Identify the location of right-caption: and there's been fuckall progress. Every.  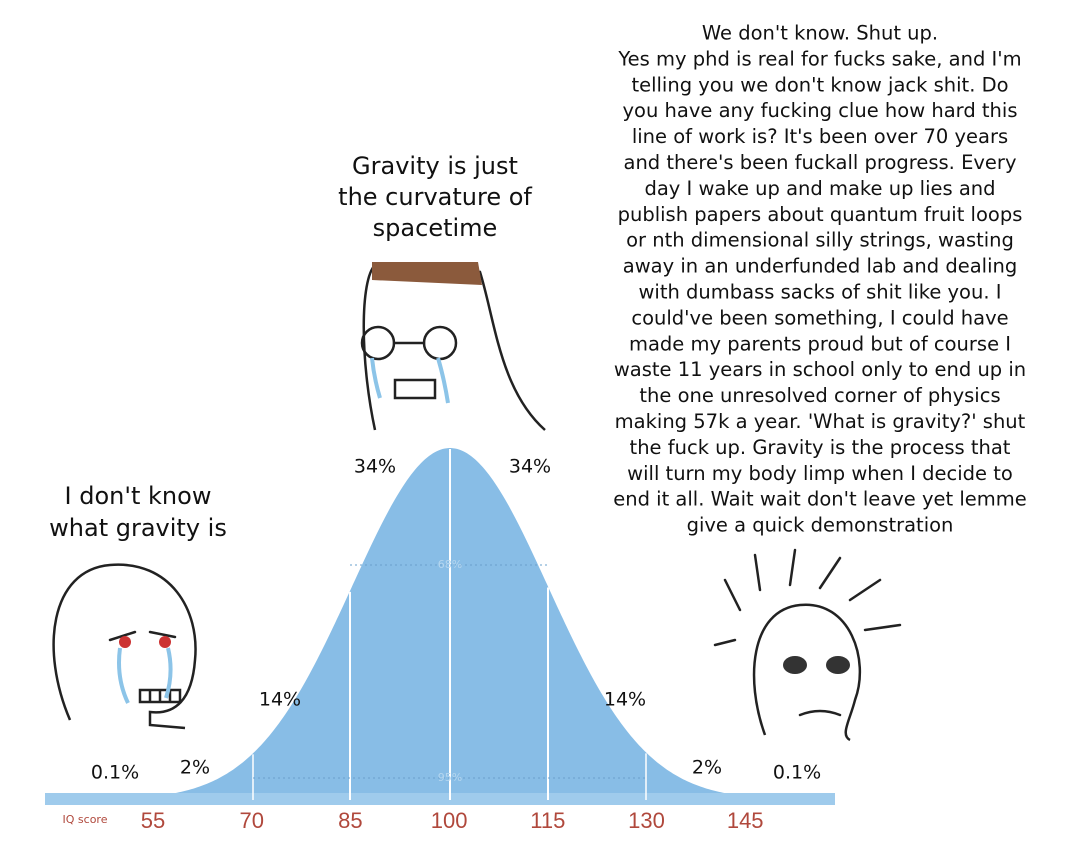
(820, 162).